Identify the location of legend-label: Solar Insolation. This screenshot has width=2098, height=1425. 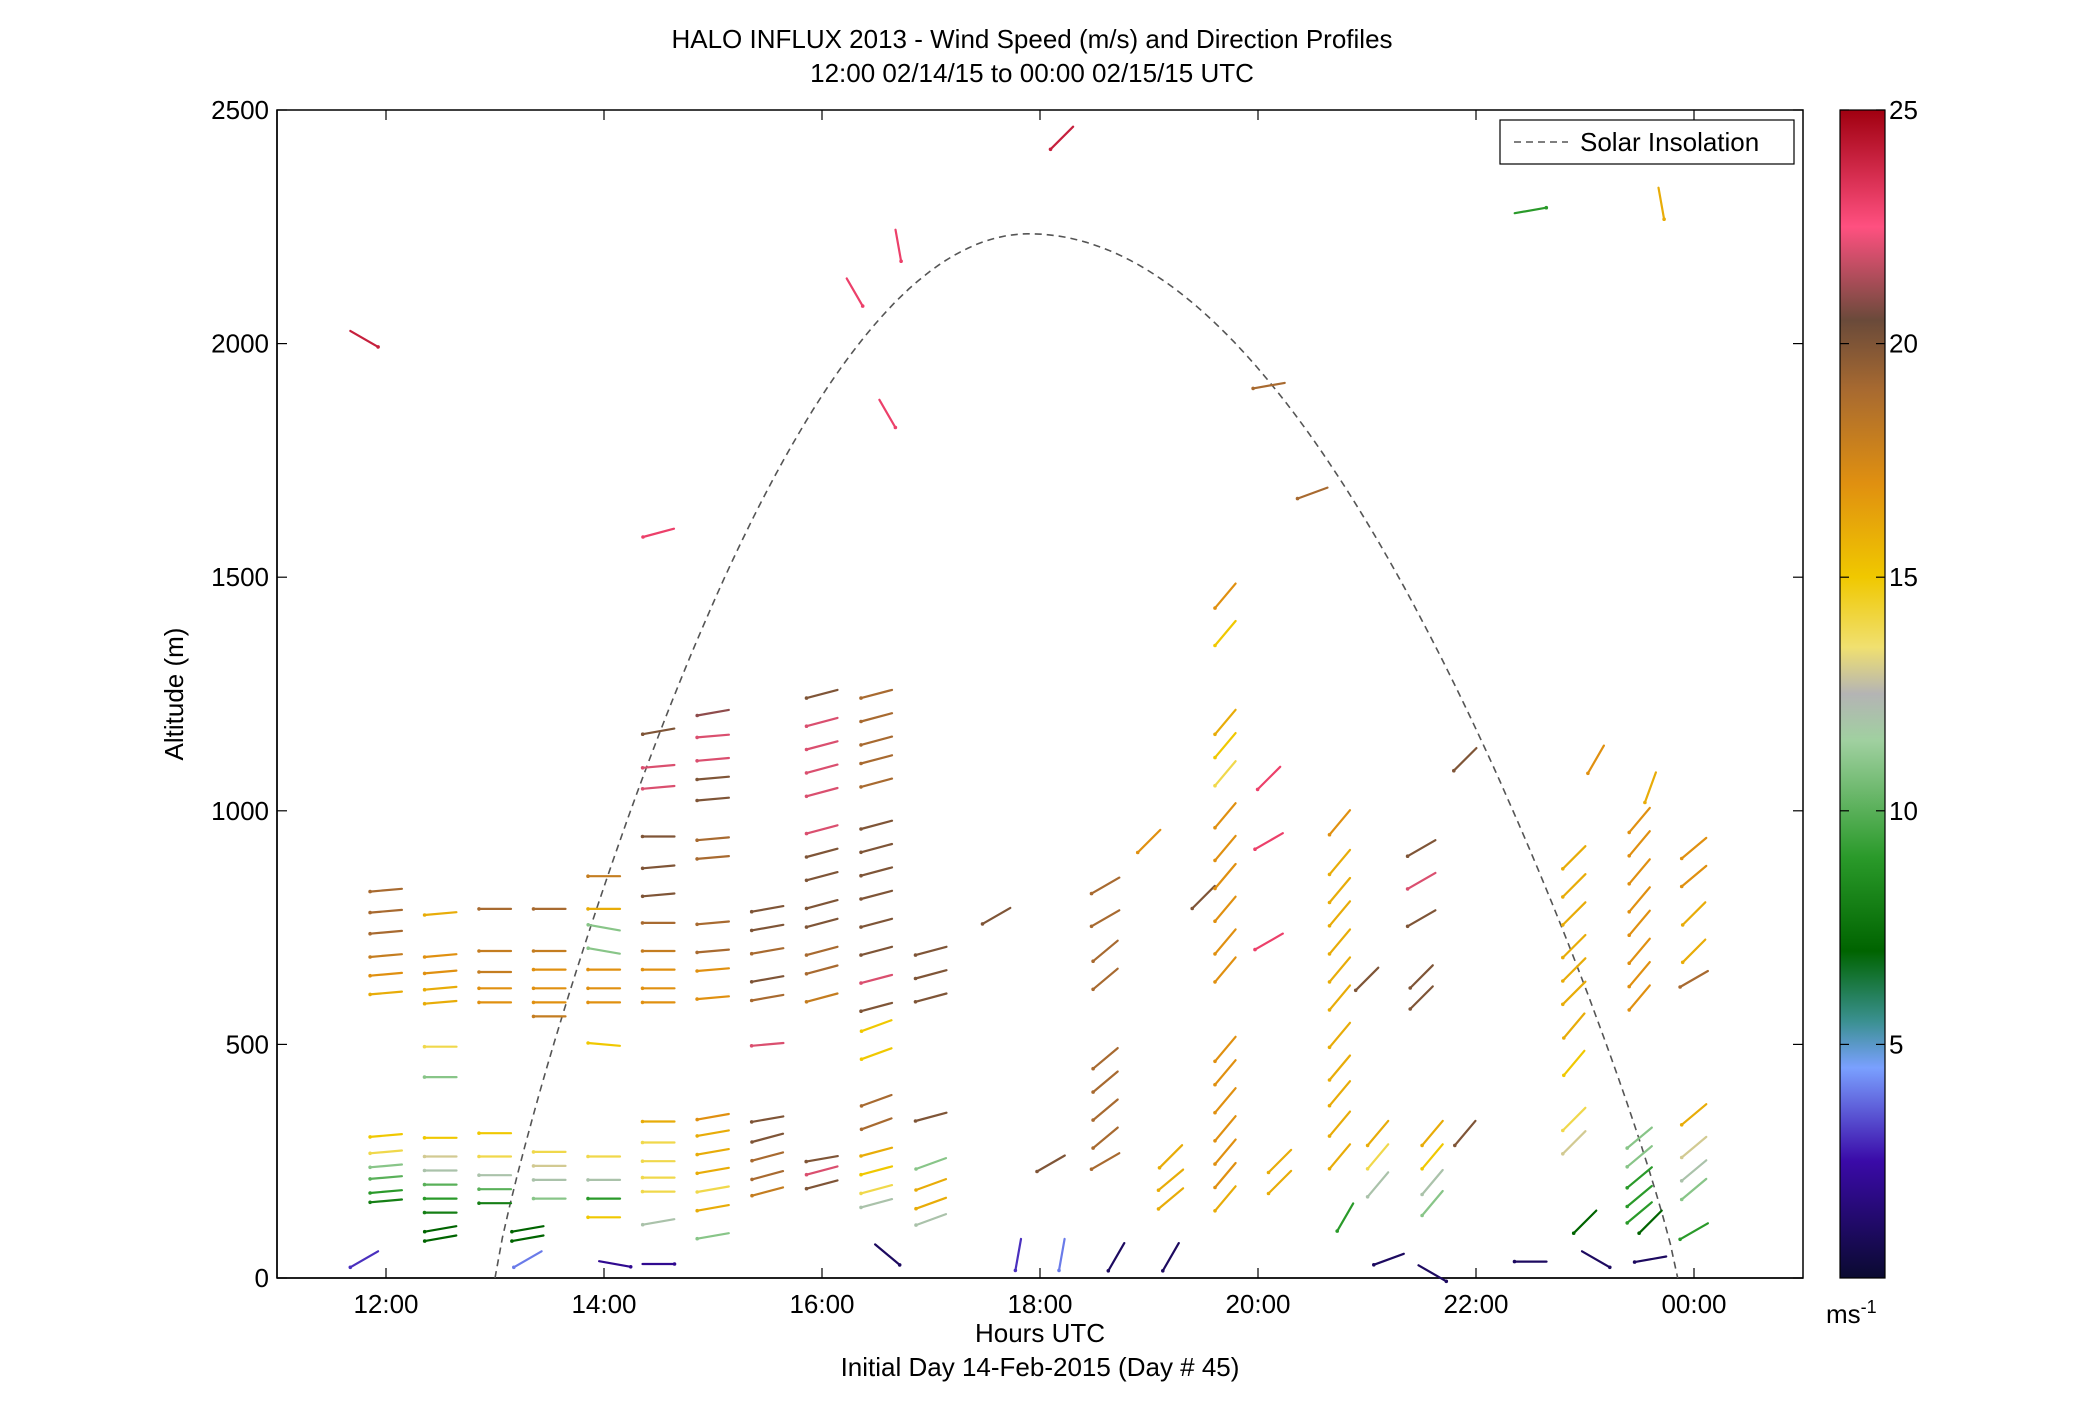
(1669, 142).